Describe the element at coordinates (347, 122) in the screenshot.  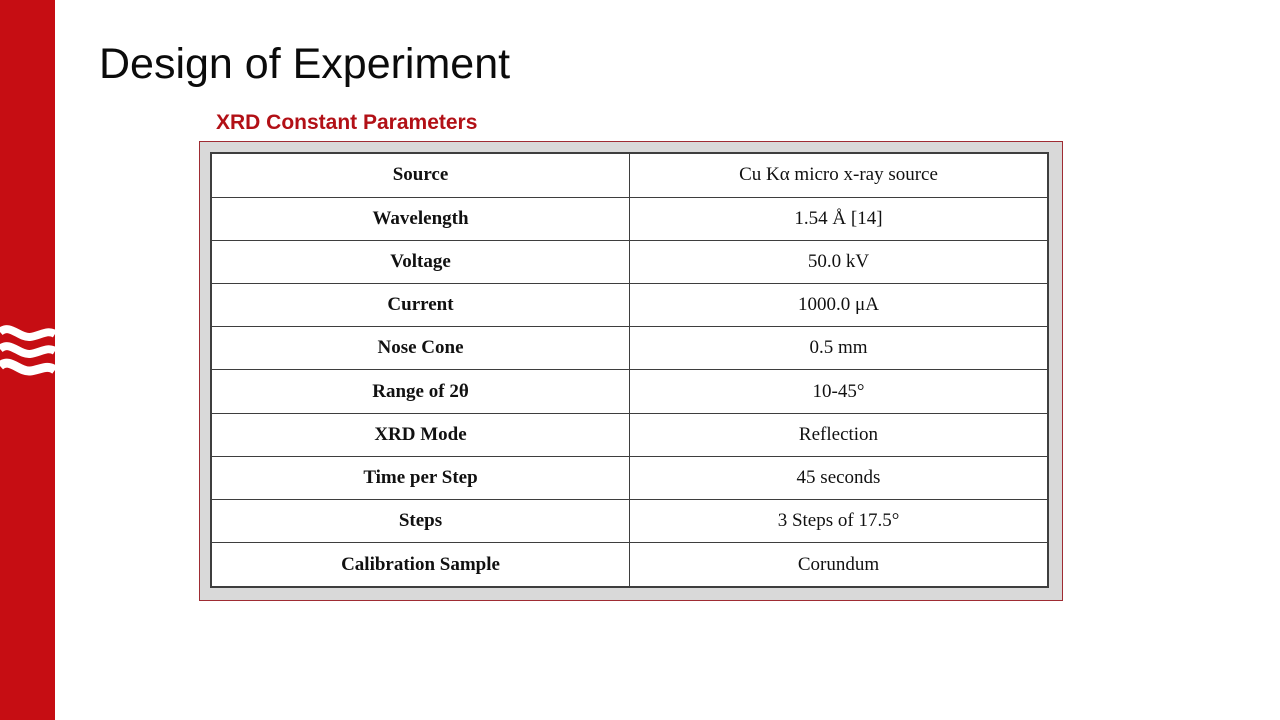
I see `table-caption: XRD Constant Parameters` at that location.